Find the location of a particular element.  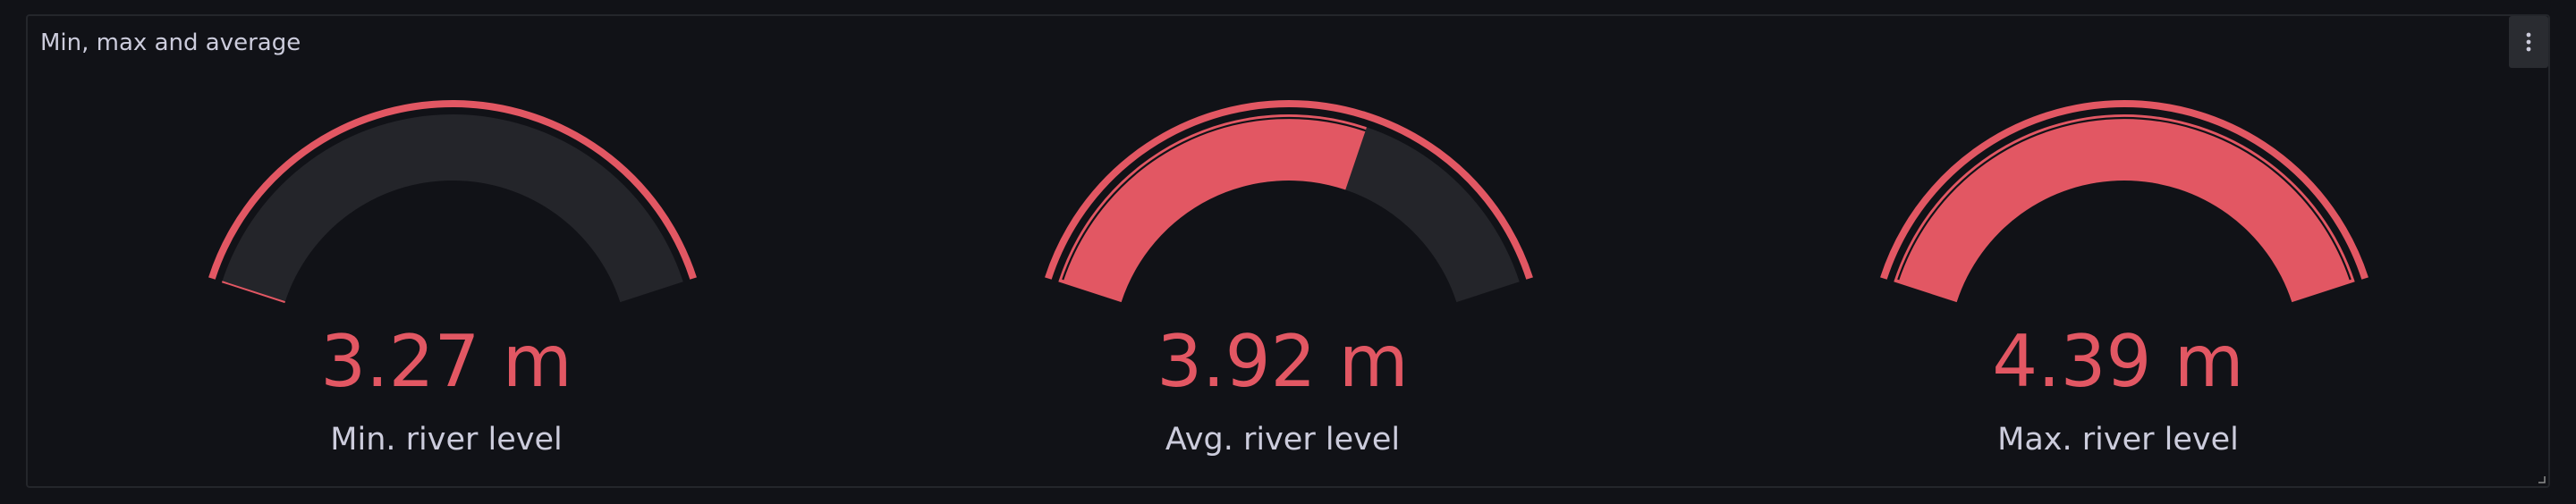

gauge-label: Min. river level is located at coordinates (446, 440).